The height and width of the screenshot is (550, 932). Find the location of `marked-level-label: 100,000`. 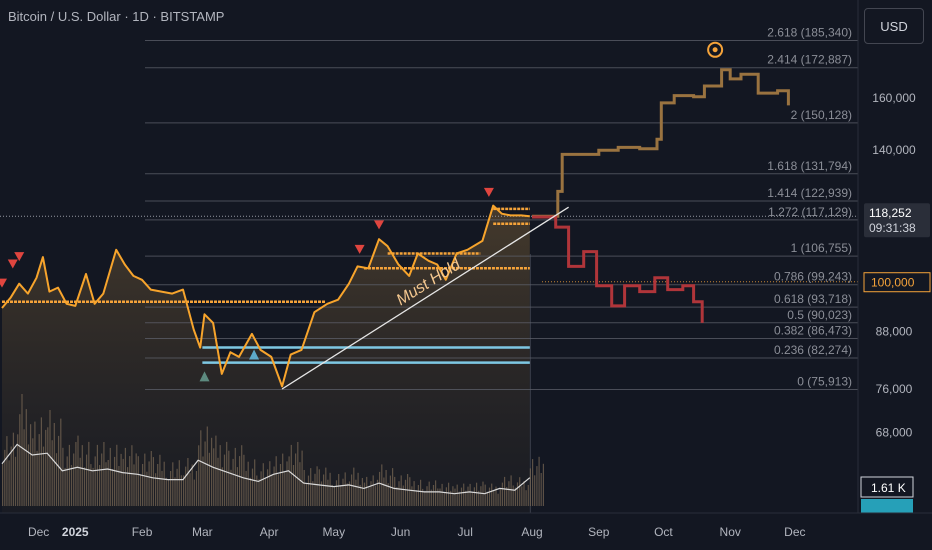

marked-level-label: 100,000 is located at coordinates (893, 283).